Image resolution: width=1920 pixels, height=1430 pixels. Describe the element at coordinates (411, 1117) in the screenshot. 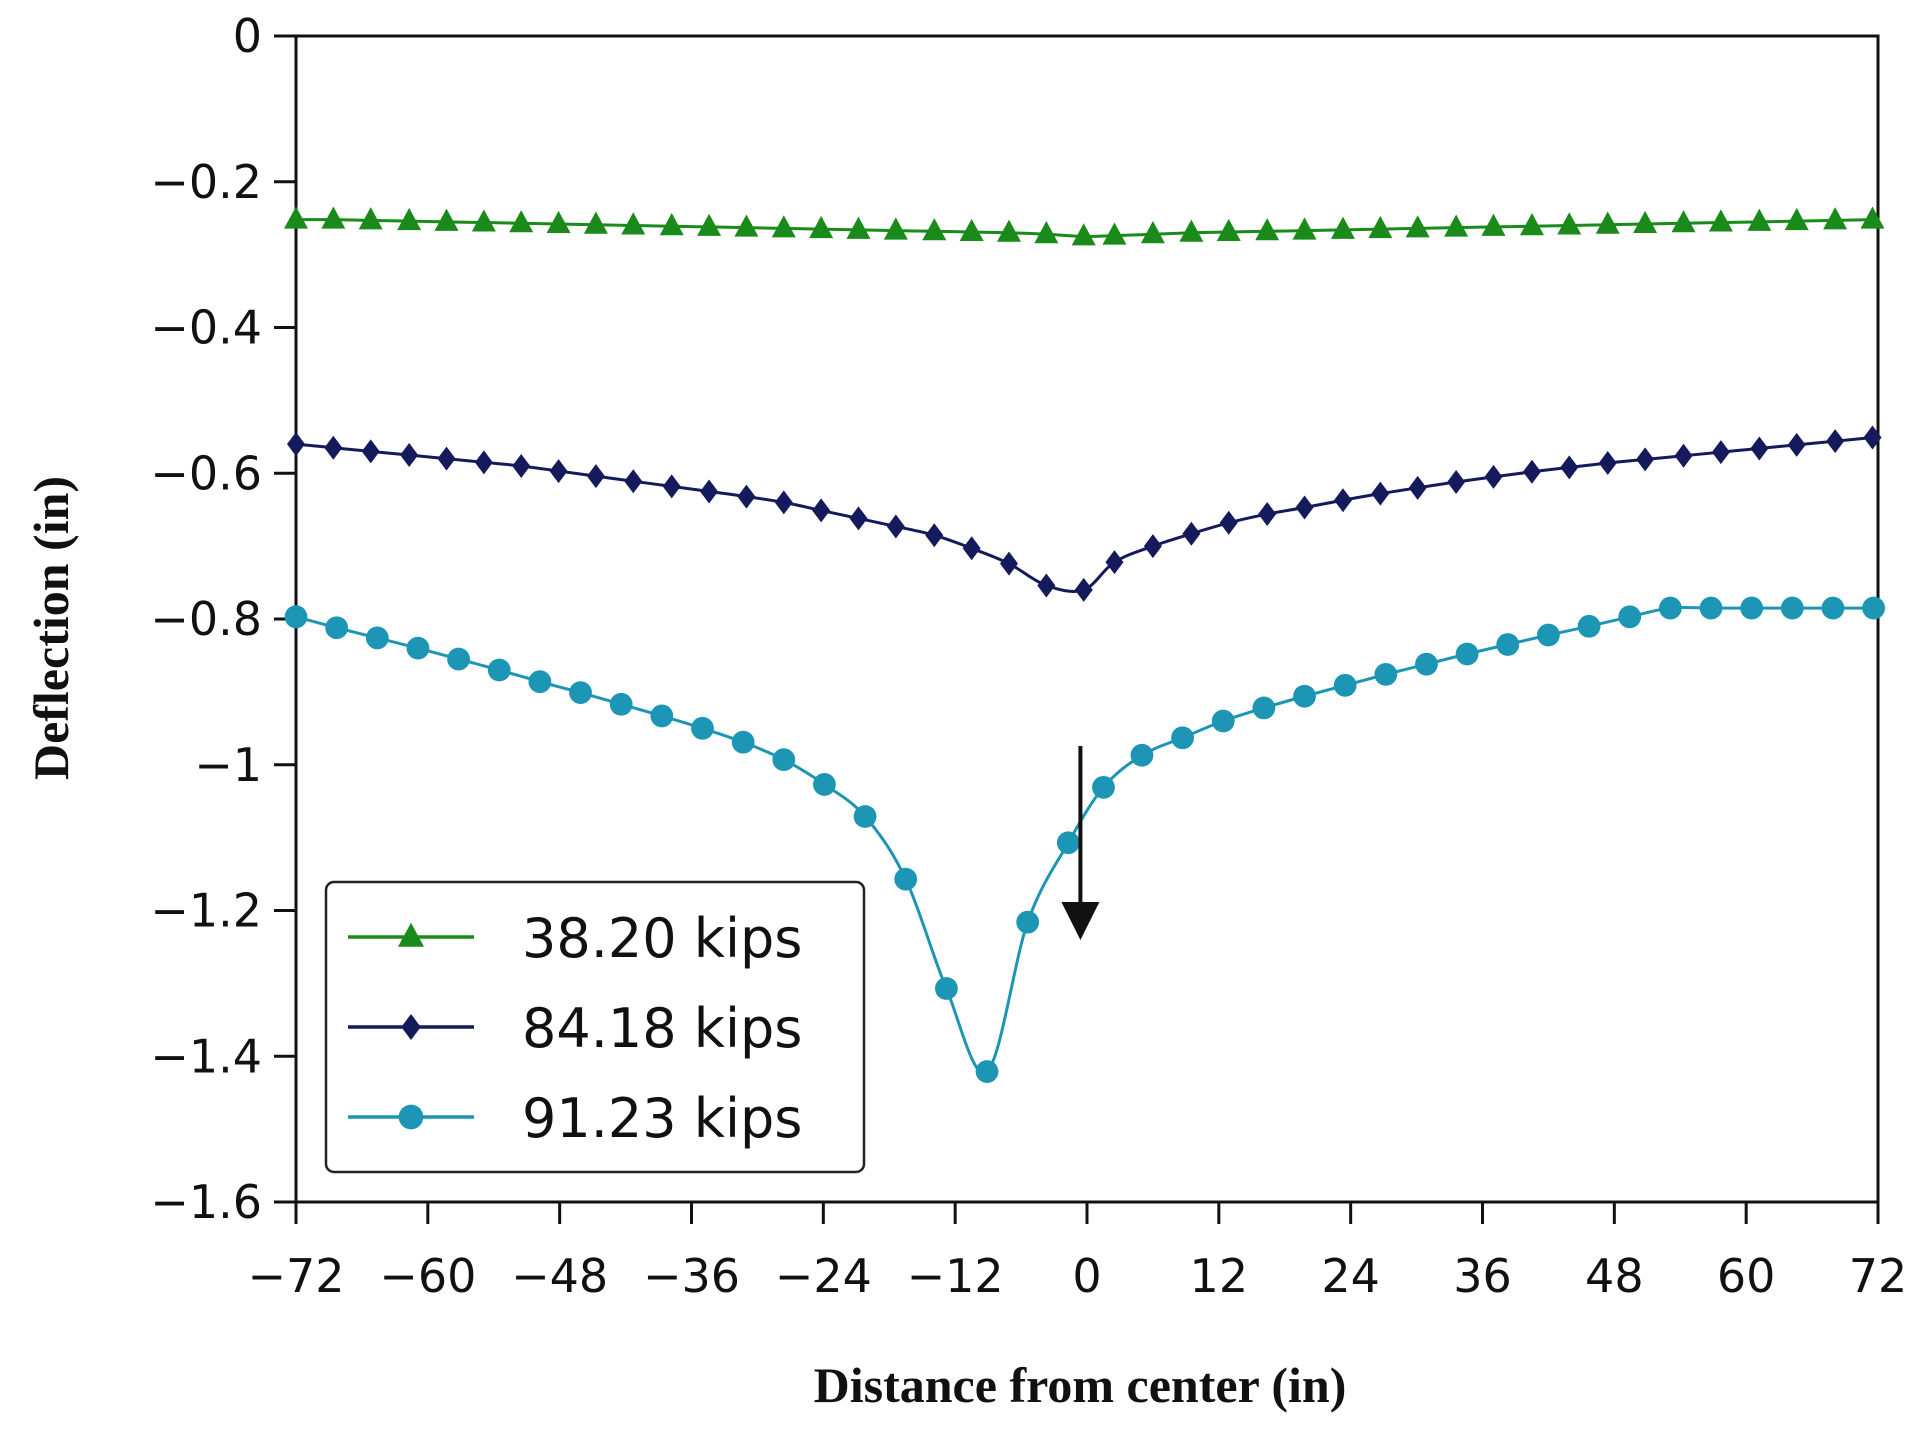

I see `legend-swatch-marker` at that location.